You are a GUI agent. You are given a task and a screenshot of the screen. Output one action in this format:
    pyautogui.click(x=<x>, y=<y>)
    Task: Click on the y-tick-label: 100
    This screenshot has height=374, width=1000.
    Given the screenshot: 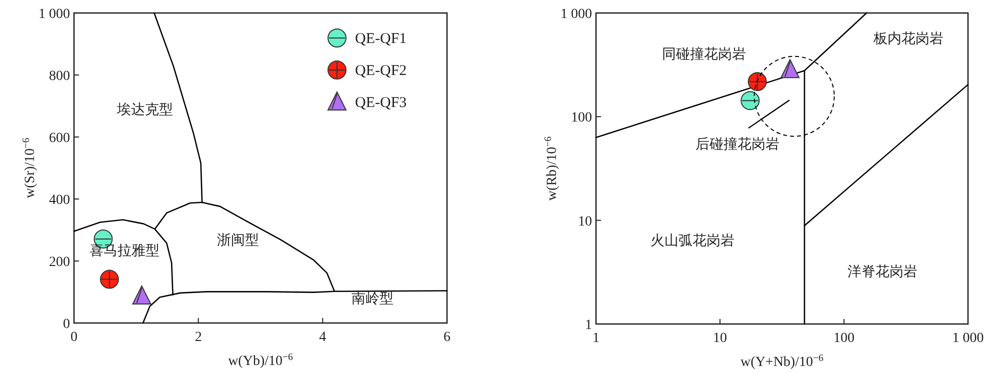 What is the action you would take?
    pyautogui.click(x=581, y=118)
    